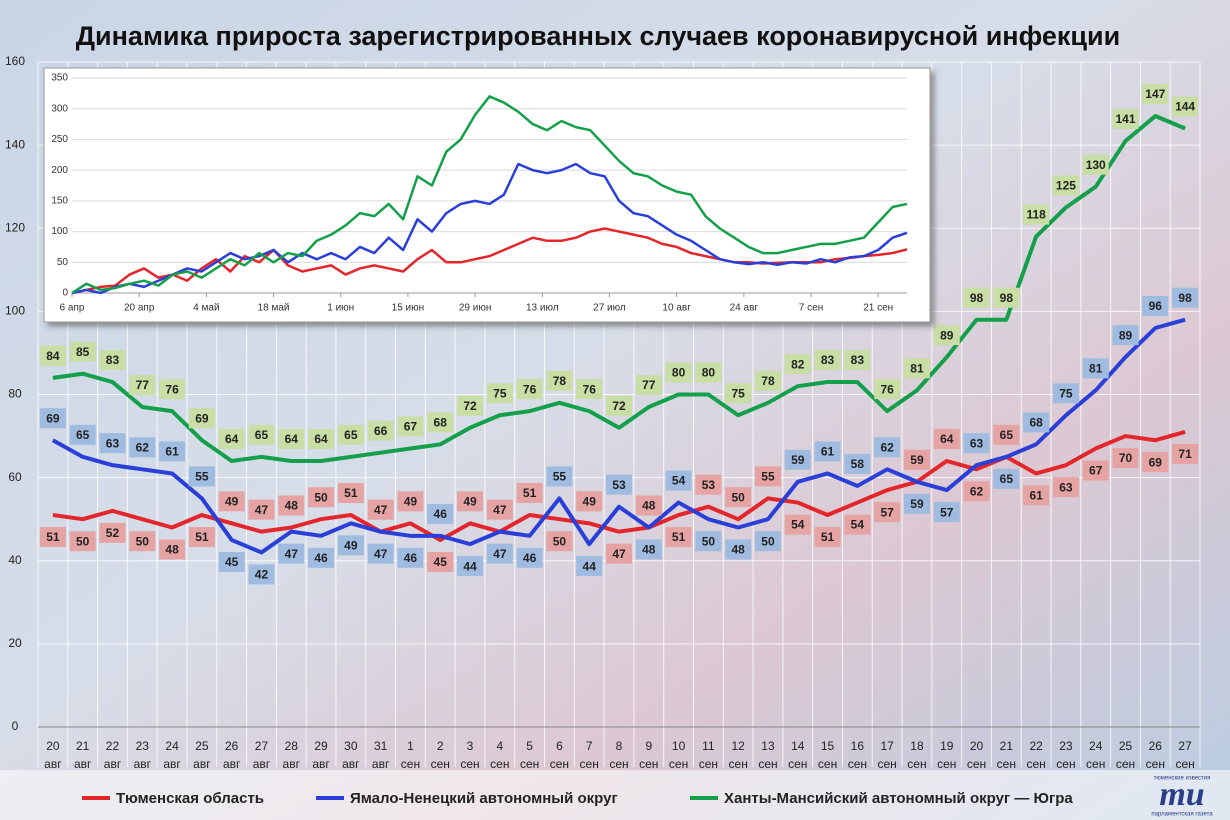 This screenshot has width=1230, height=820. Describe the element at coordinates (529, 746) in the screenshot. I see `x-tick-label: 5` at that location.